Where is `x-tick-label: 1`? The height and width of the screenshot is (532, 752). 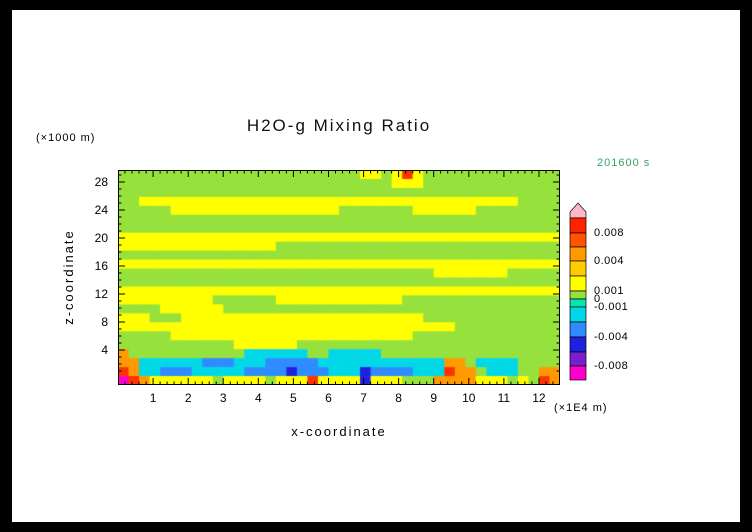 x-tick-label: 1 is located at coordinates (153, 398).